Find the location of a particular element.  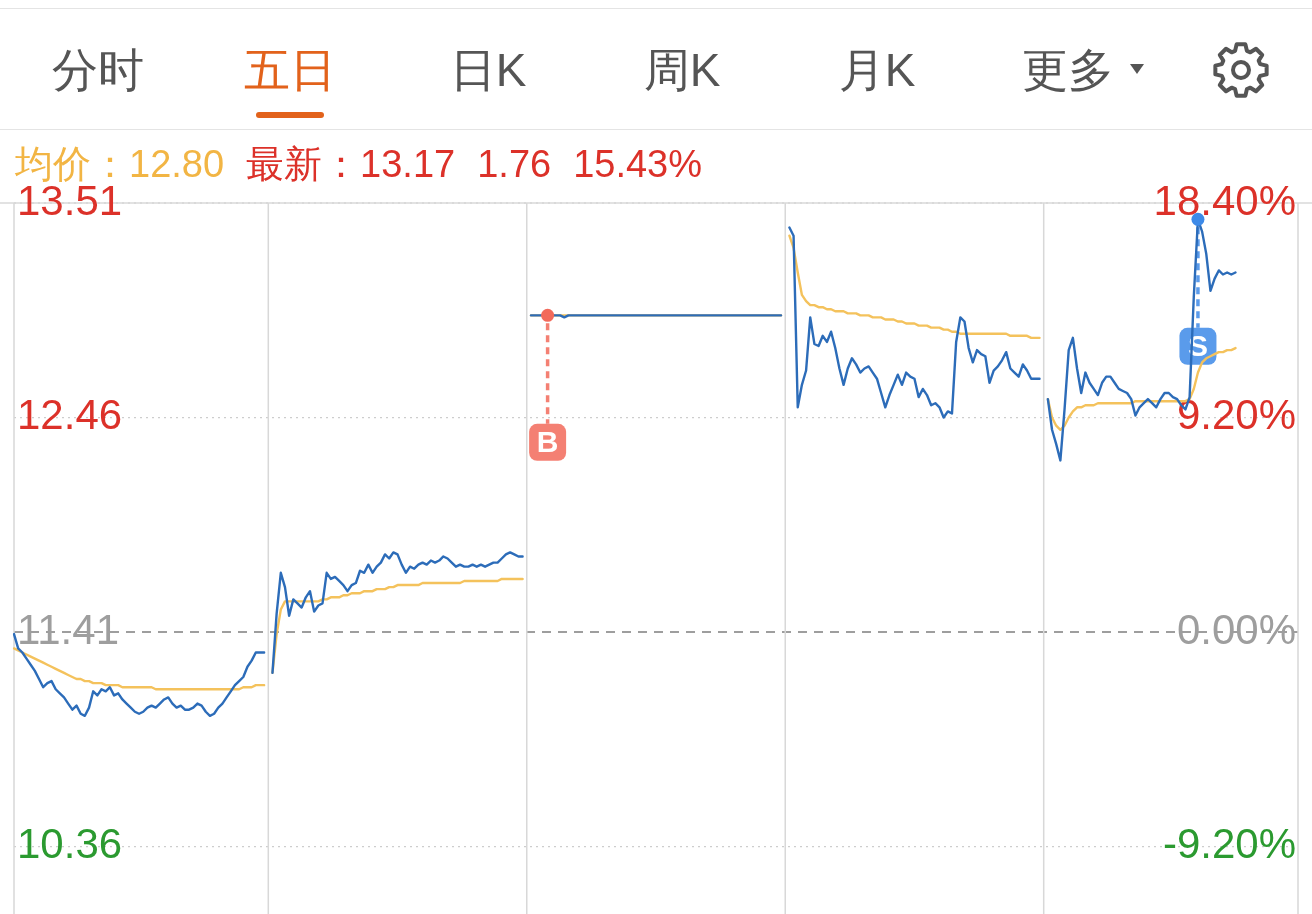

text: 日K is located at coordinates (488, 70).